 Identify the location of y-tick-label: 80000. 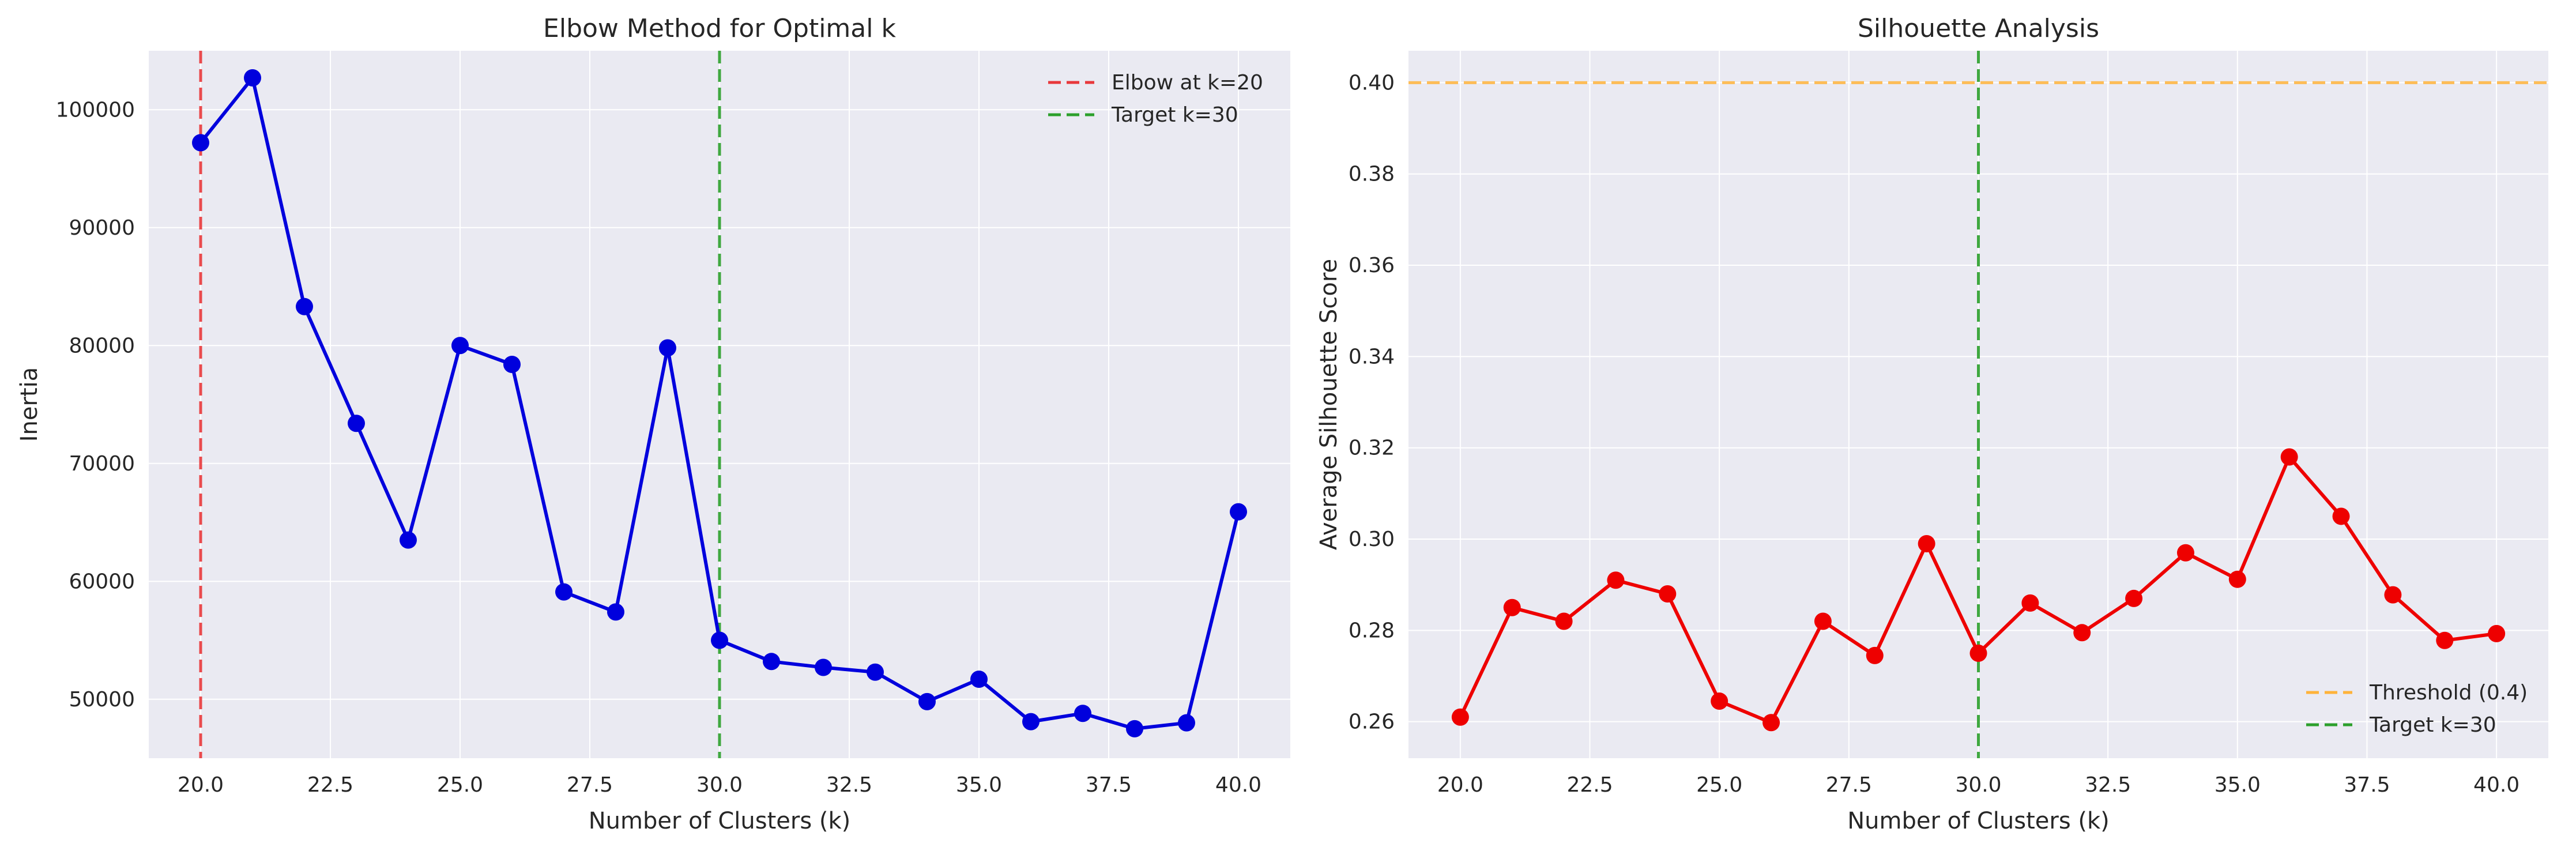
(102, 345).